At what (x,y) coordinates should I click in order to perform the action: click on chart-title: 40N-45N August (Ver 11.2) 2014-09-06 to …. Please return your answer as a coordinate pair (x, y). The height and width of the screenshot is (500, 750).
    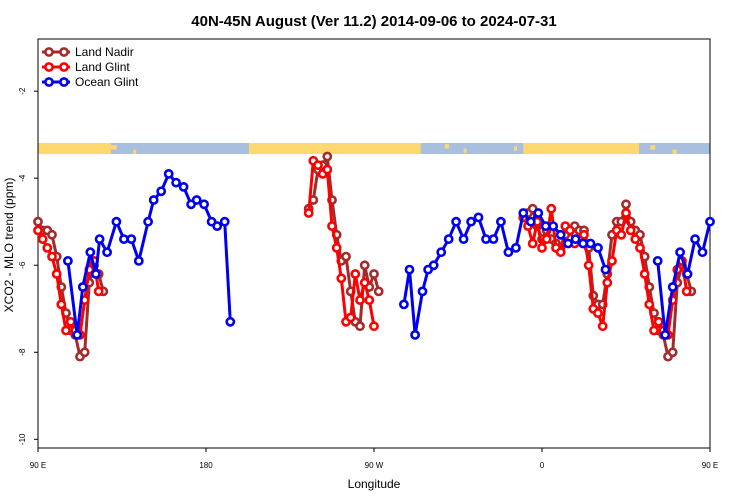
    Looking at the image, I should click on (373, 21).